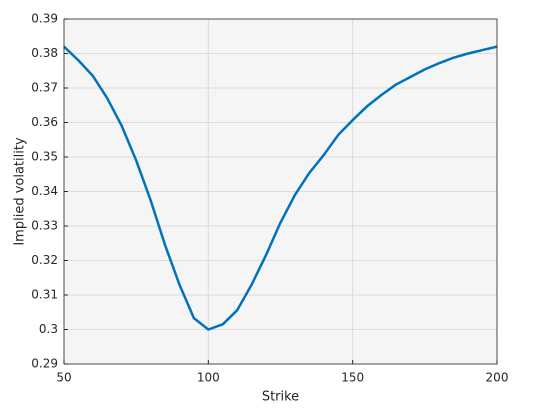 The image size is (536, 414). I want to click on y-tick-label: 0.33, so click(44, 226).